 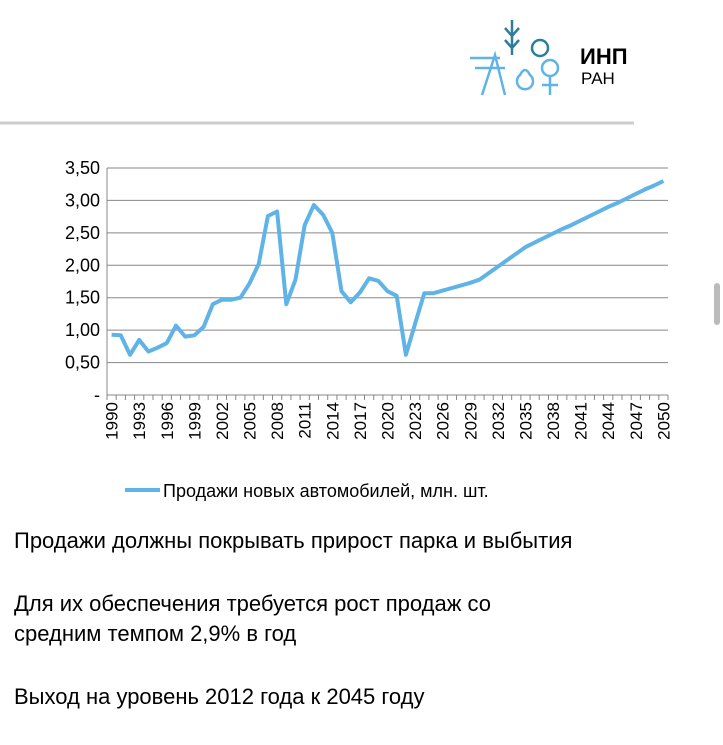 I want to click on x-tick-label: 2014, so click(x=332, y=421).